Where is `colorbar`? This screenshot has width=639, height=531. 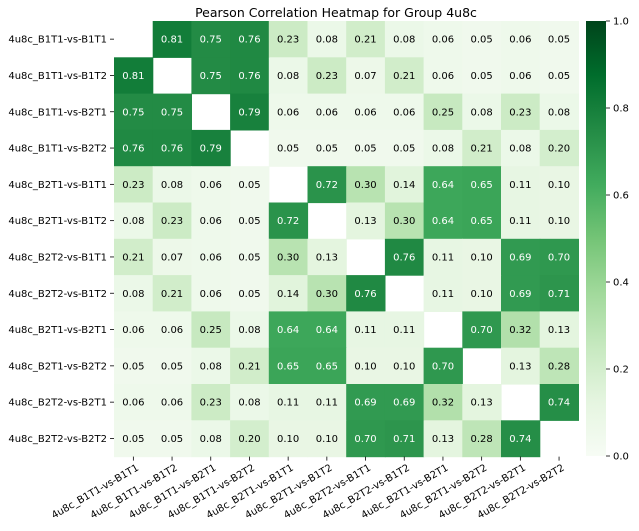
colorbar is located at coordinates (596, 238).